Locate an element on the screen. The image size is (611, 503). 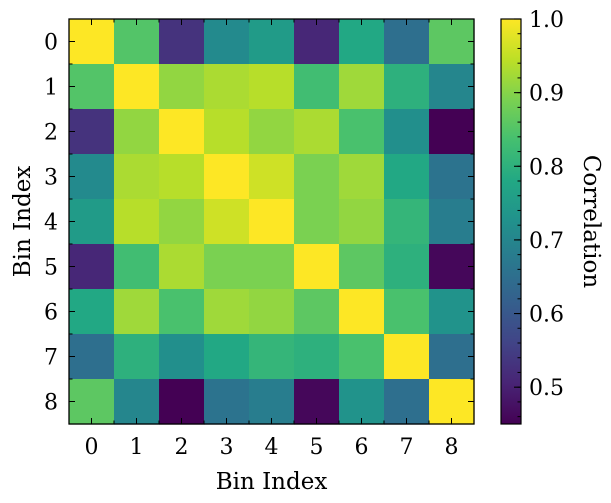
x-tick-label: 4 is located at coordinates (272, 447).